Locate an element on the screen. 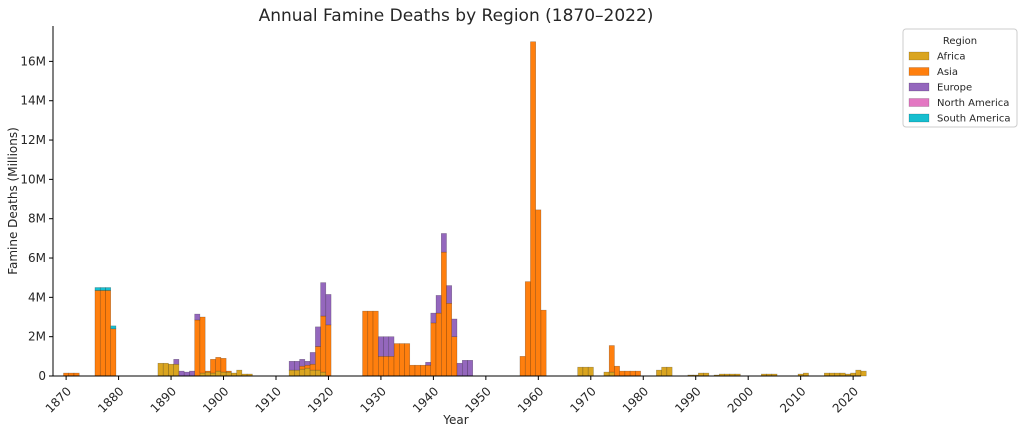  bar-asia-1961 is located at coordinates (543, 343).